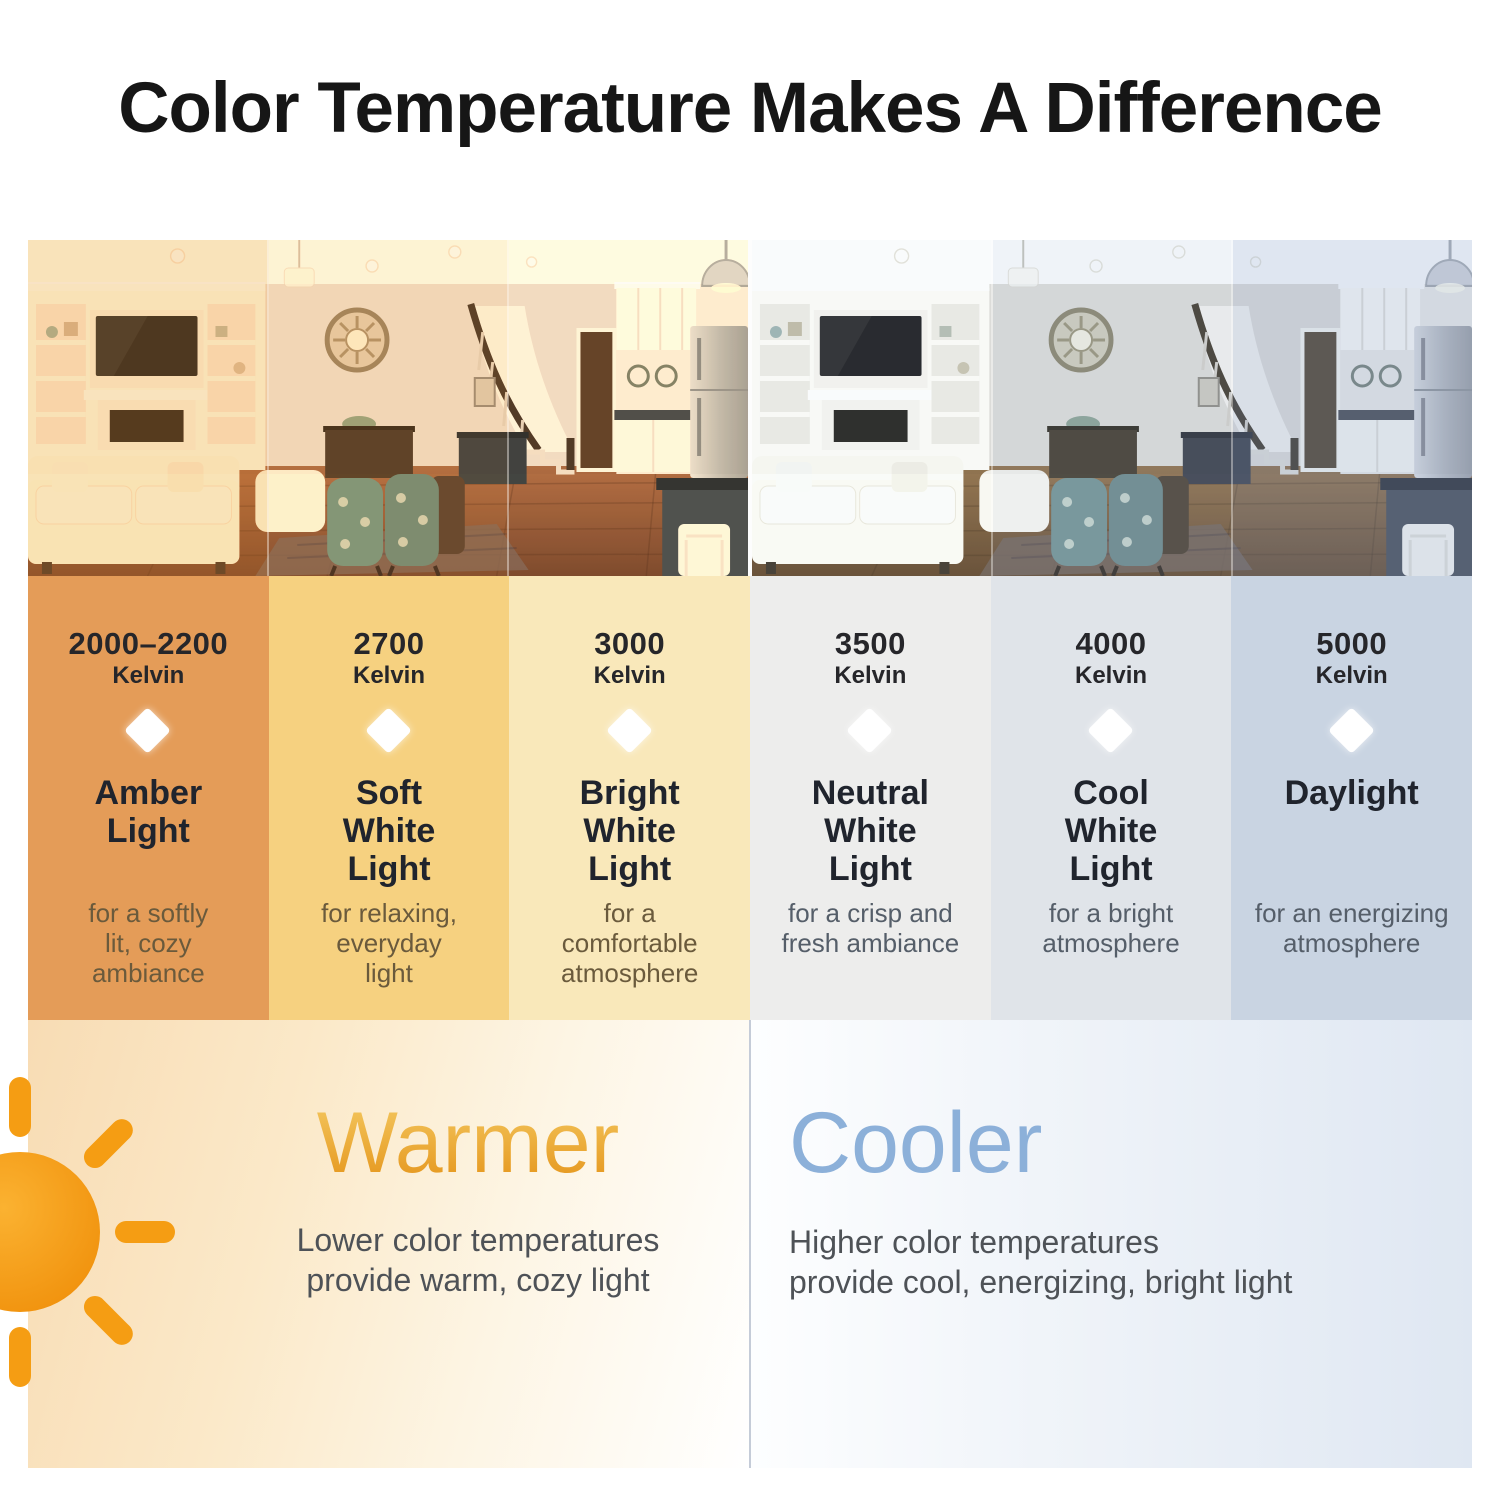 The image size is (1500, 1500). Describe the element at coordinates (1111, 831) in the screenshot. I see `light-type-label: Cool White Light` at that location.